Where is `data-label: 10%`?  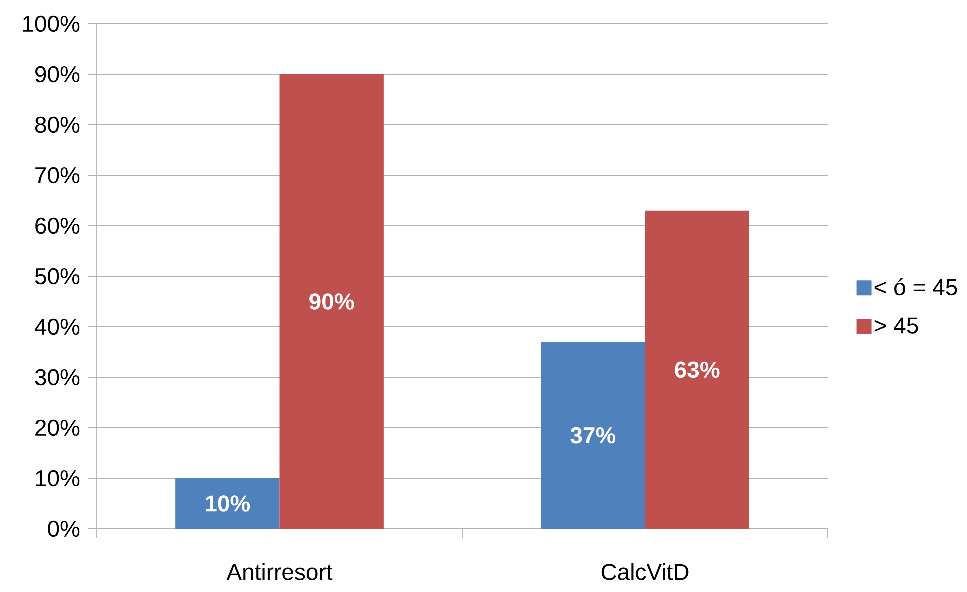
data-label: 10% is located at coordinates (228, 504).